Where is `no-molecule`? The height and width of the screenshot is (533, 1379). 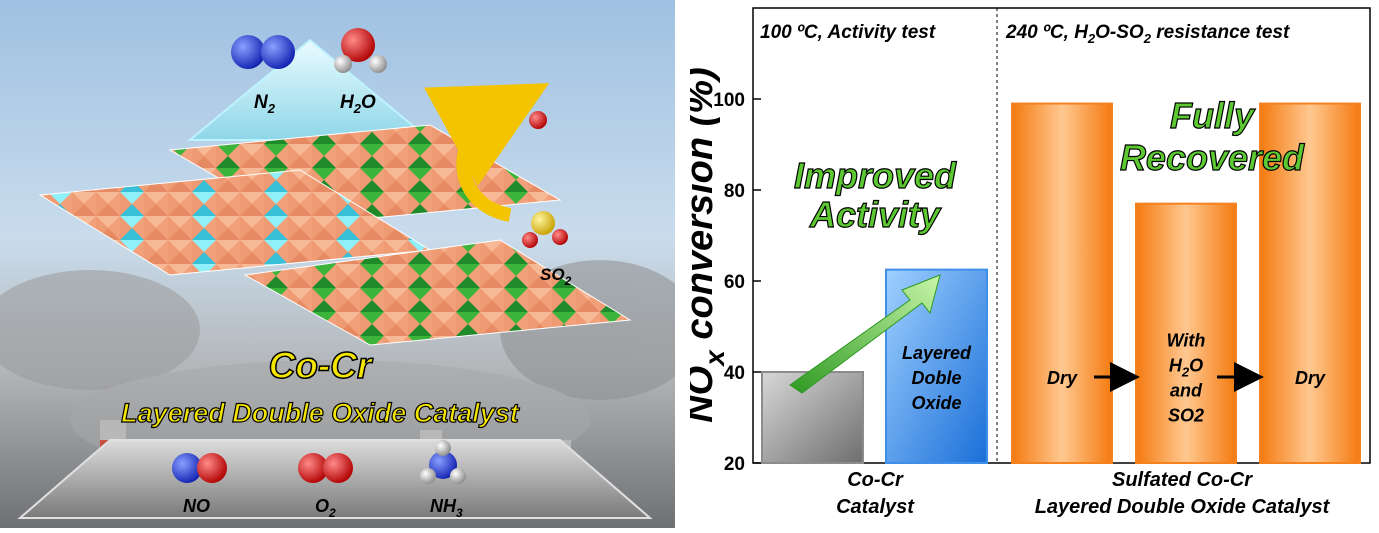 no-molecule is located at coordinates (199, 468).